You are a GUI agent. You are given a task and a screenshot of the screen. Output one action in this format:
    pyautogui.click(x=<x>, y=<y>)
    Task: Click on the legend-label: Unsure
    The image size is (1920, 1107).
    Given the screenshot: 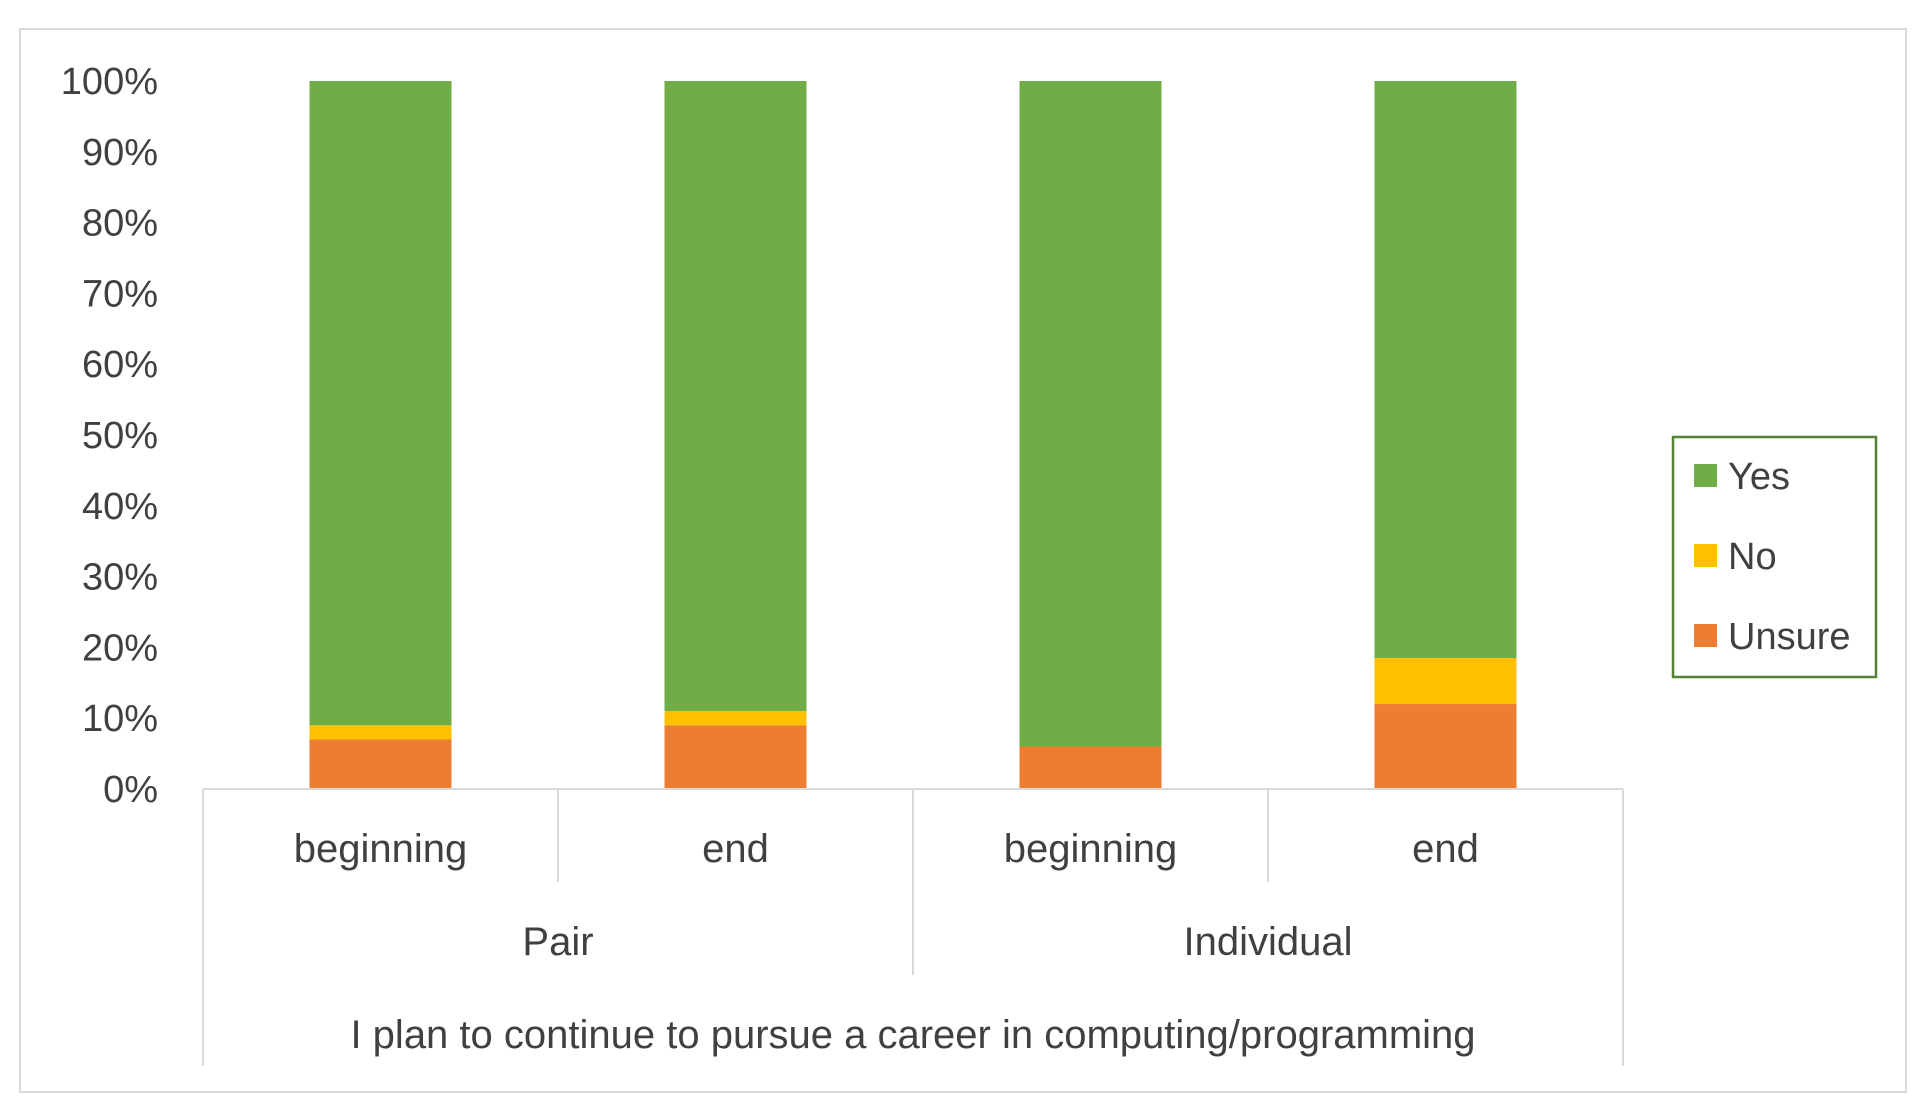 What is the action you would take?
    pyautogui.click(x=1789, y=637)
    